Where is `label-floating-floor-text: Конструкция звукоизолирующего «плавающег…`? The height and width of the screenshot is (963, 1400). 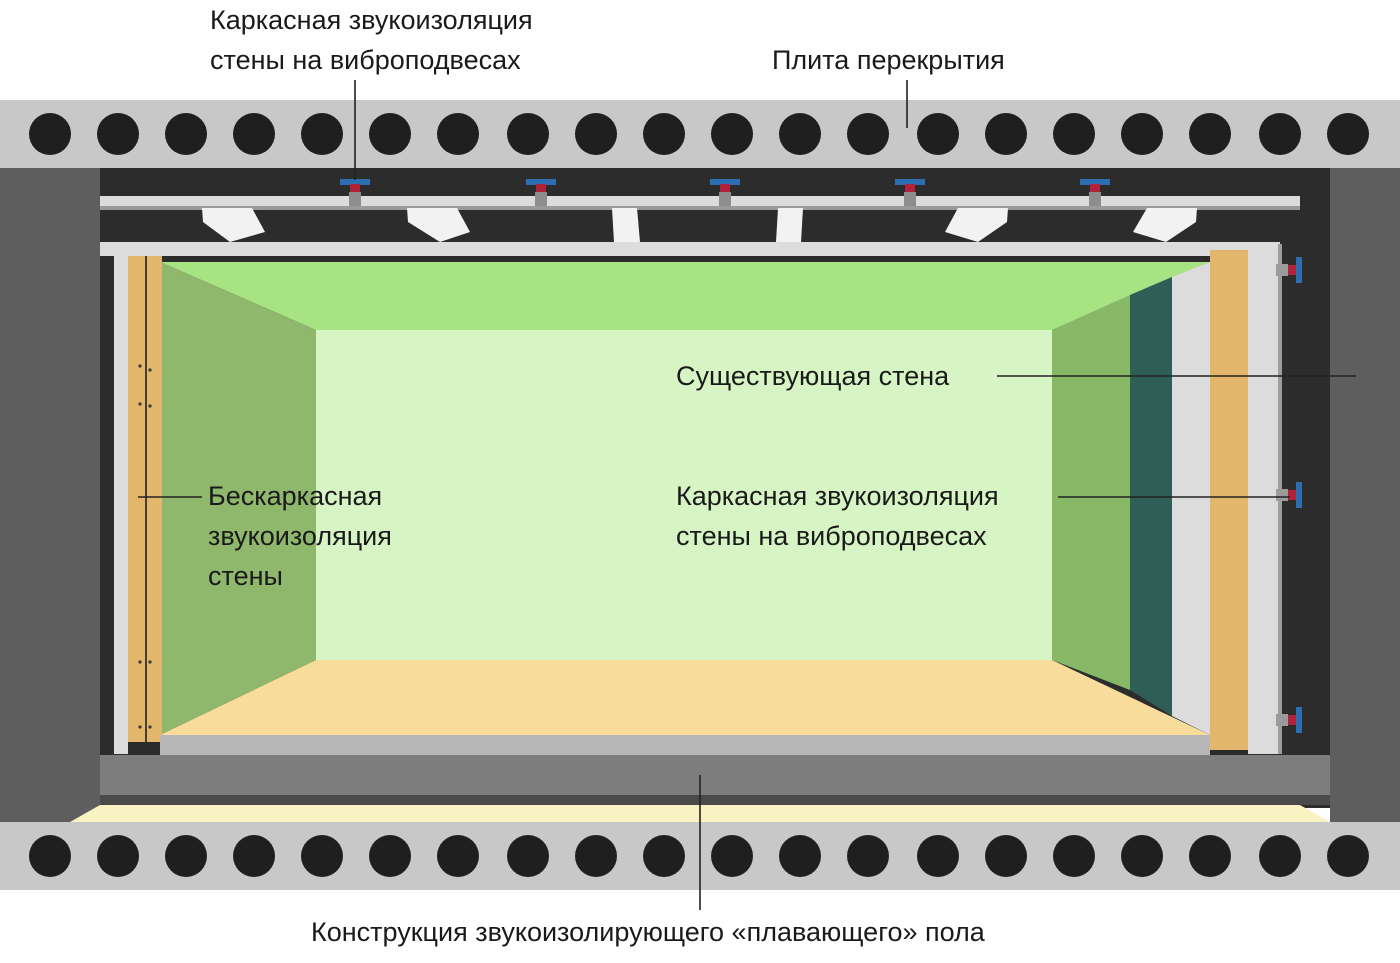 label-floating-floor-text: Конструкция звукоизолирующего «плавающег… is located at coordinates (648, 932).